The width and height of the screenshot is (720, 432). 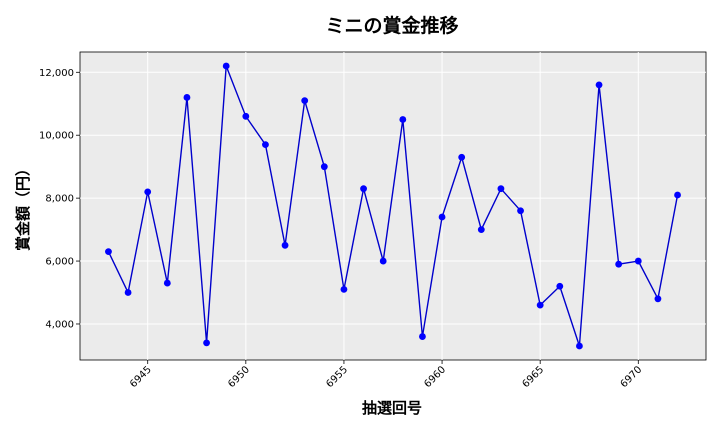 What do you see at coordinates (56, 136) in the screenshot?
I see `y-tick-label: 10,000` at bounding box center [56, 136].